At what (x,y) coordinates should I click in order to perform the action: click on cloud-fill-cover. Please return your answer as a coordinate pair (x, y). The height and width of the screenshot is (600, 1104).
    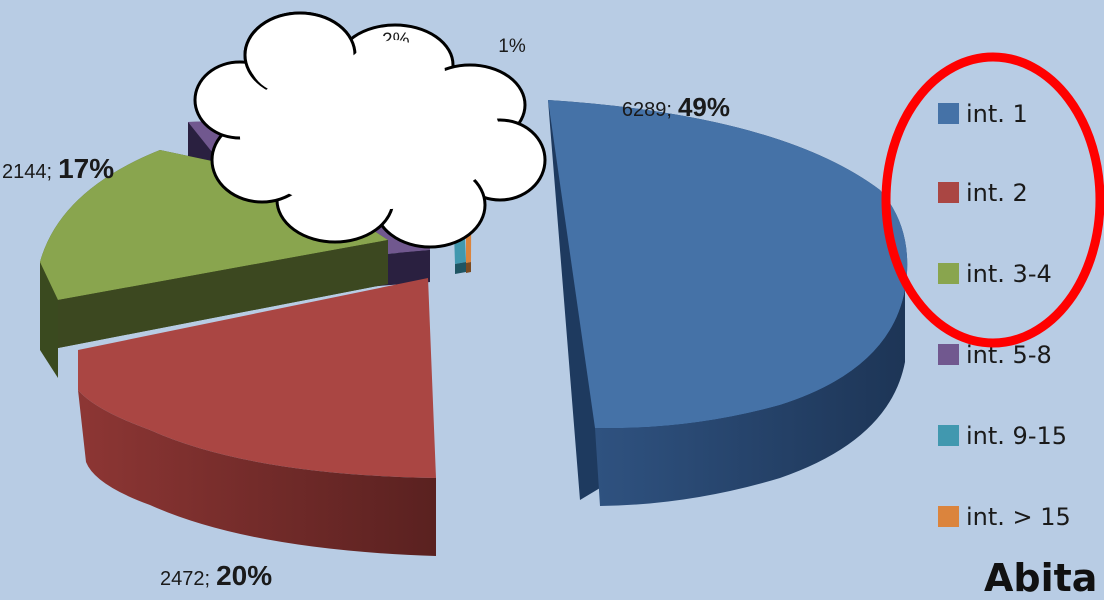
    Looking at the image, I should click on (370, 118).